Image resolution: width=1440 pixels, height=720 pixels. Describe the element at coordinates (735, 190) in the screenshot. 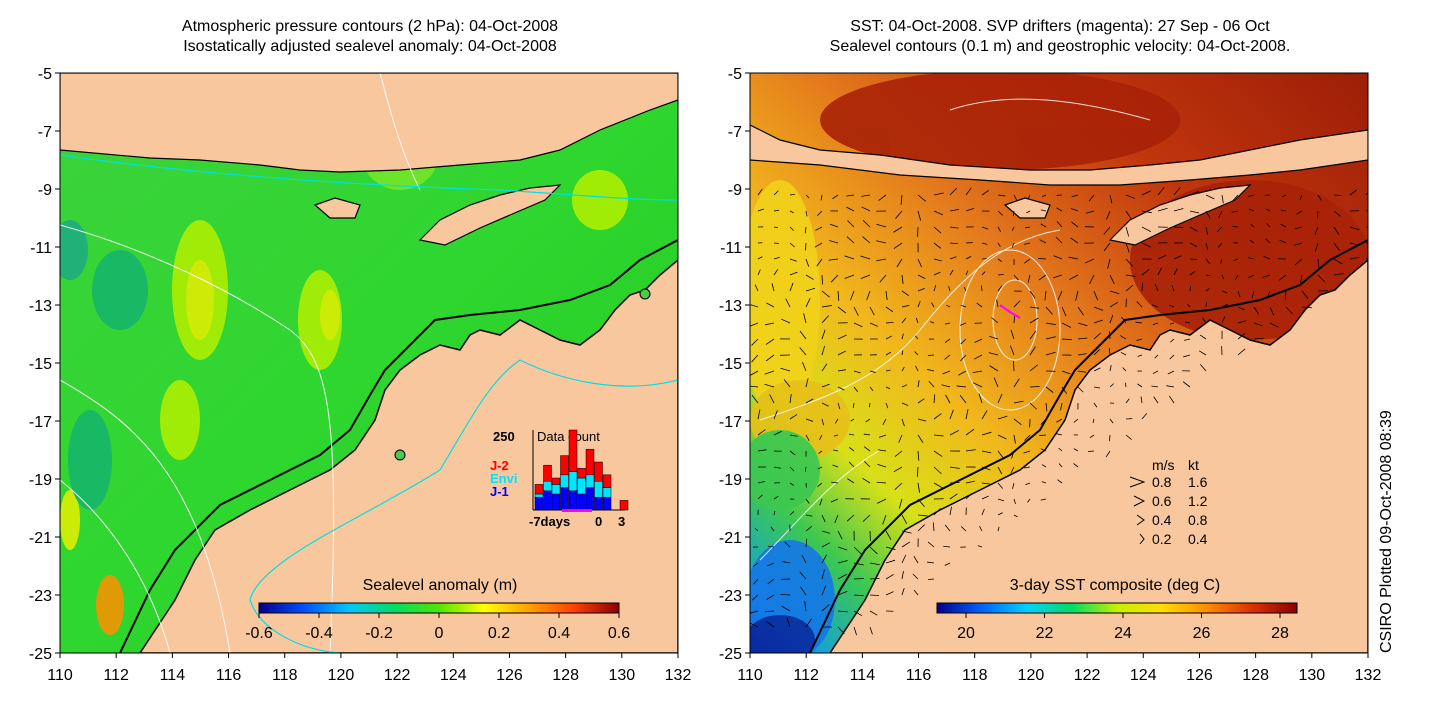

I see `y-tick-label: -9` at that location.